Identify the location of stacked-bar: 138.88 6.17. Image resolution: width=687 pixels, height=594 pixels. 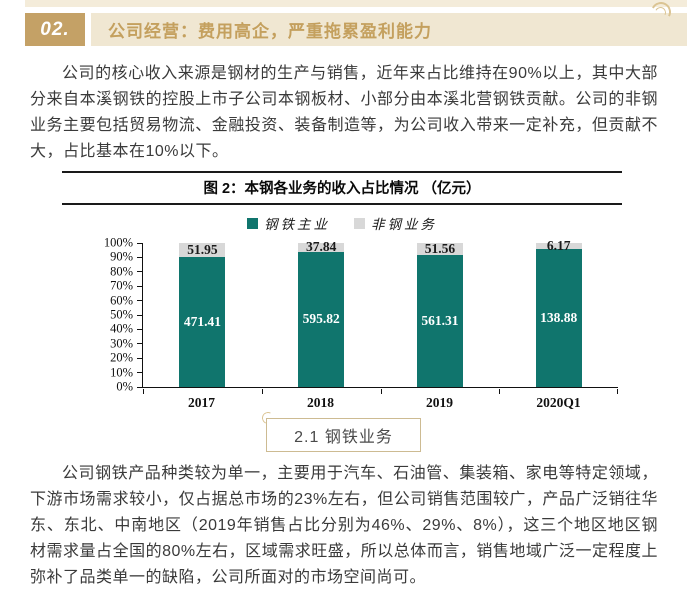
(558, 312).